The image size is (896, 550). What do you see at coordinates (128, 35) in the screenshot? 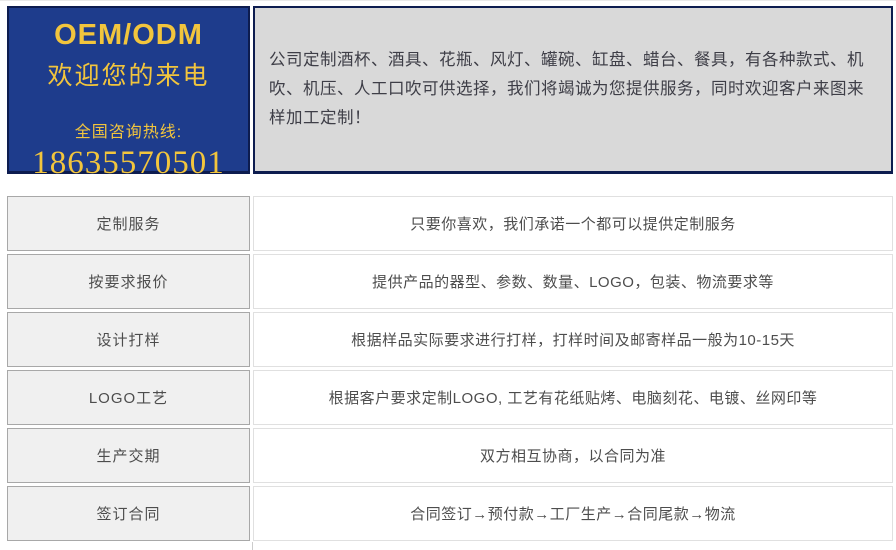
I see `banner-title: OEM/ODM` at bounding box center [128, 35].